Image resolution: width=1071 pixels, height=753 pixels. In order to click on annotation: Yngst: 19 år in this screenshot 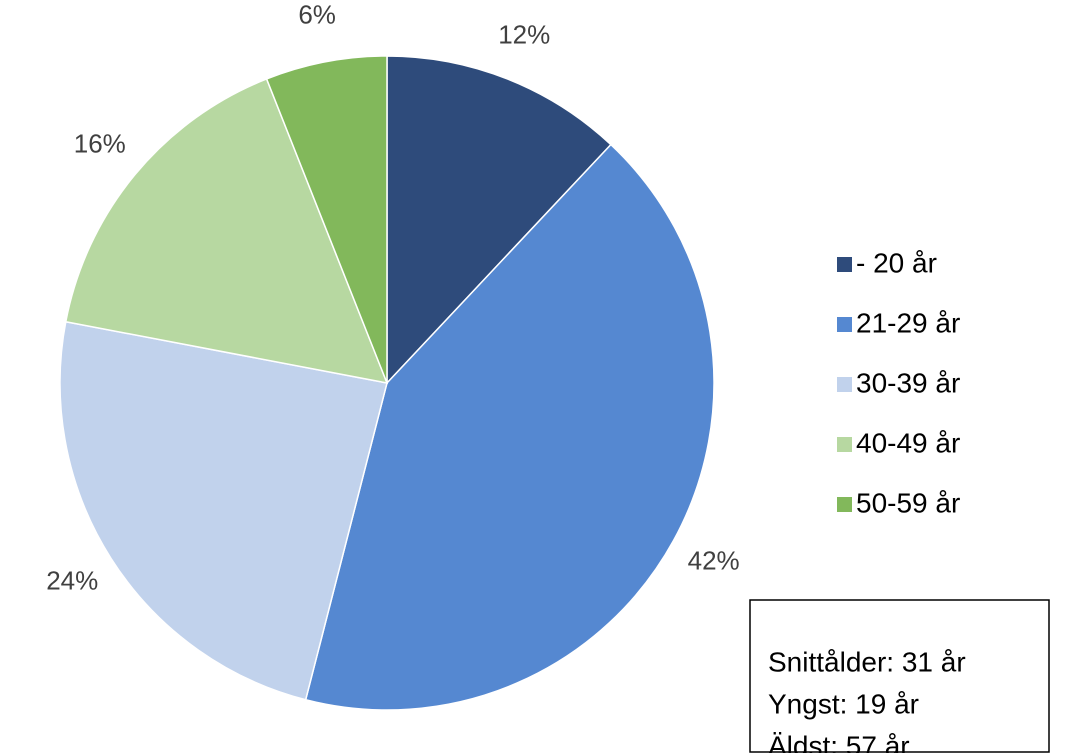, I will do `click(843, 703)`.